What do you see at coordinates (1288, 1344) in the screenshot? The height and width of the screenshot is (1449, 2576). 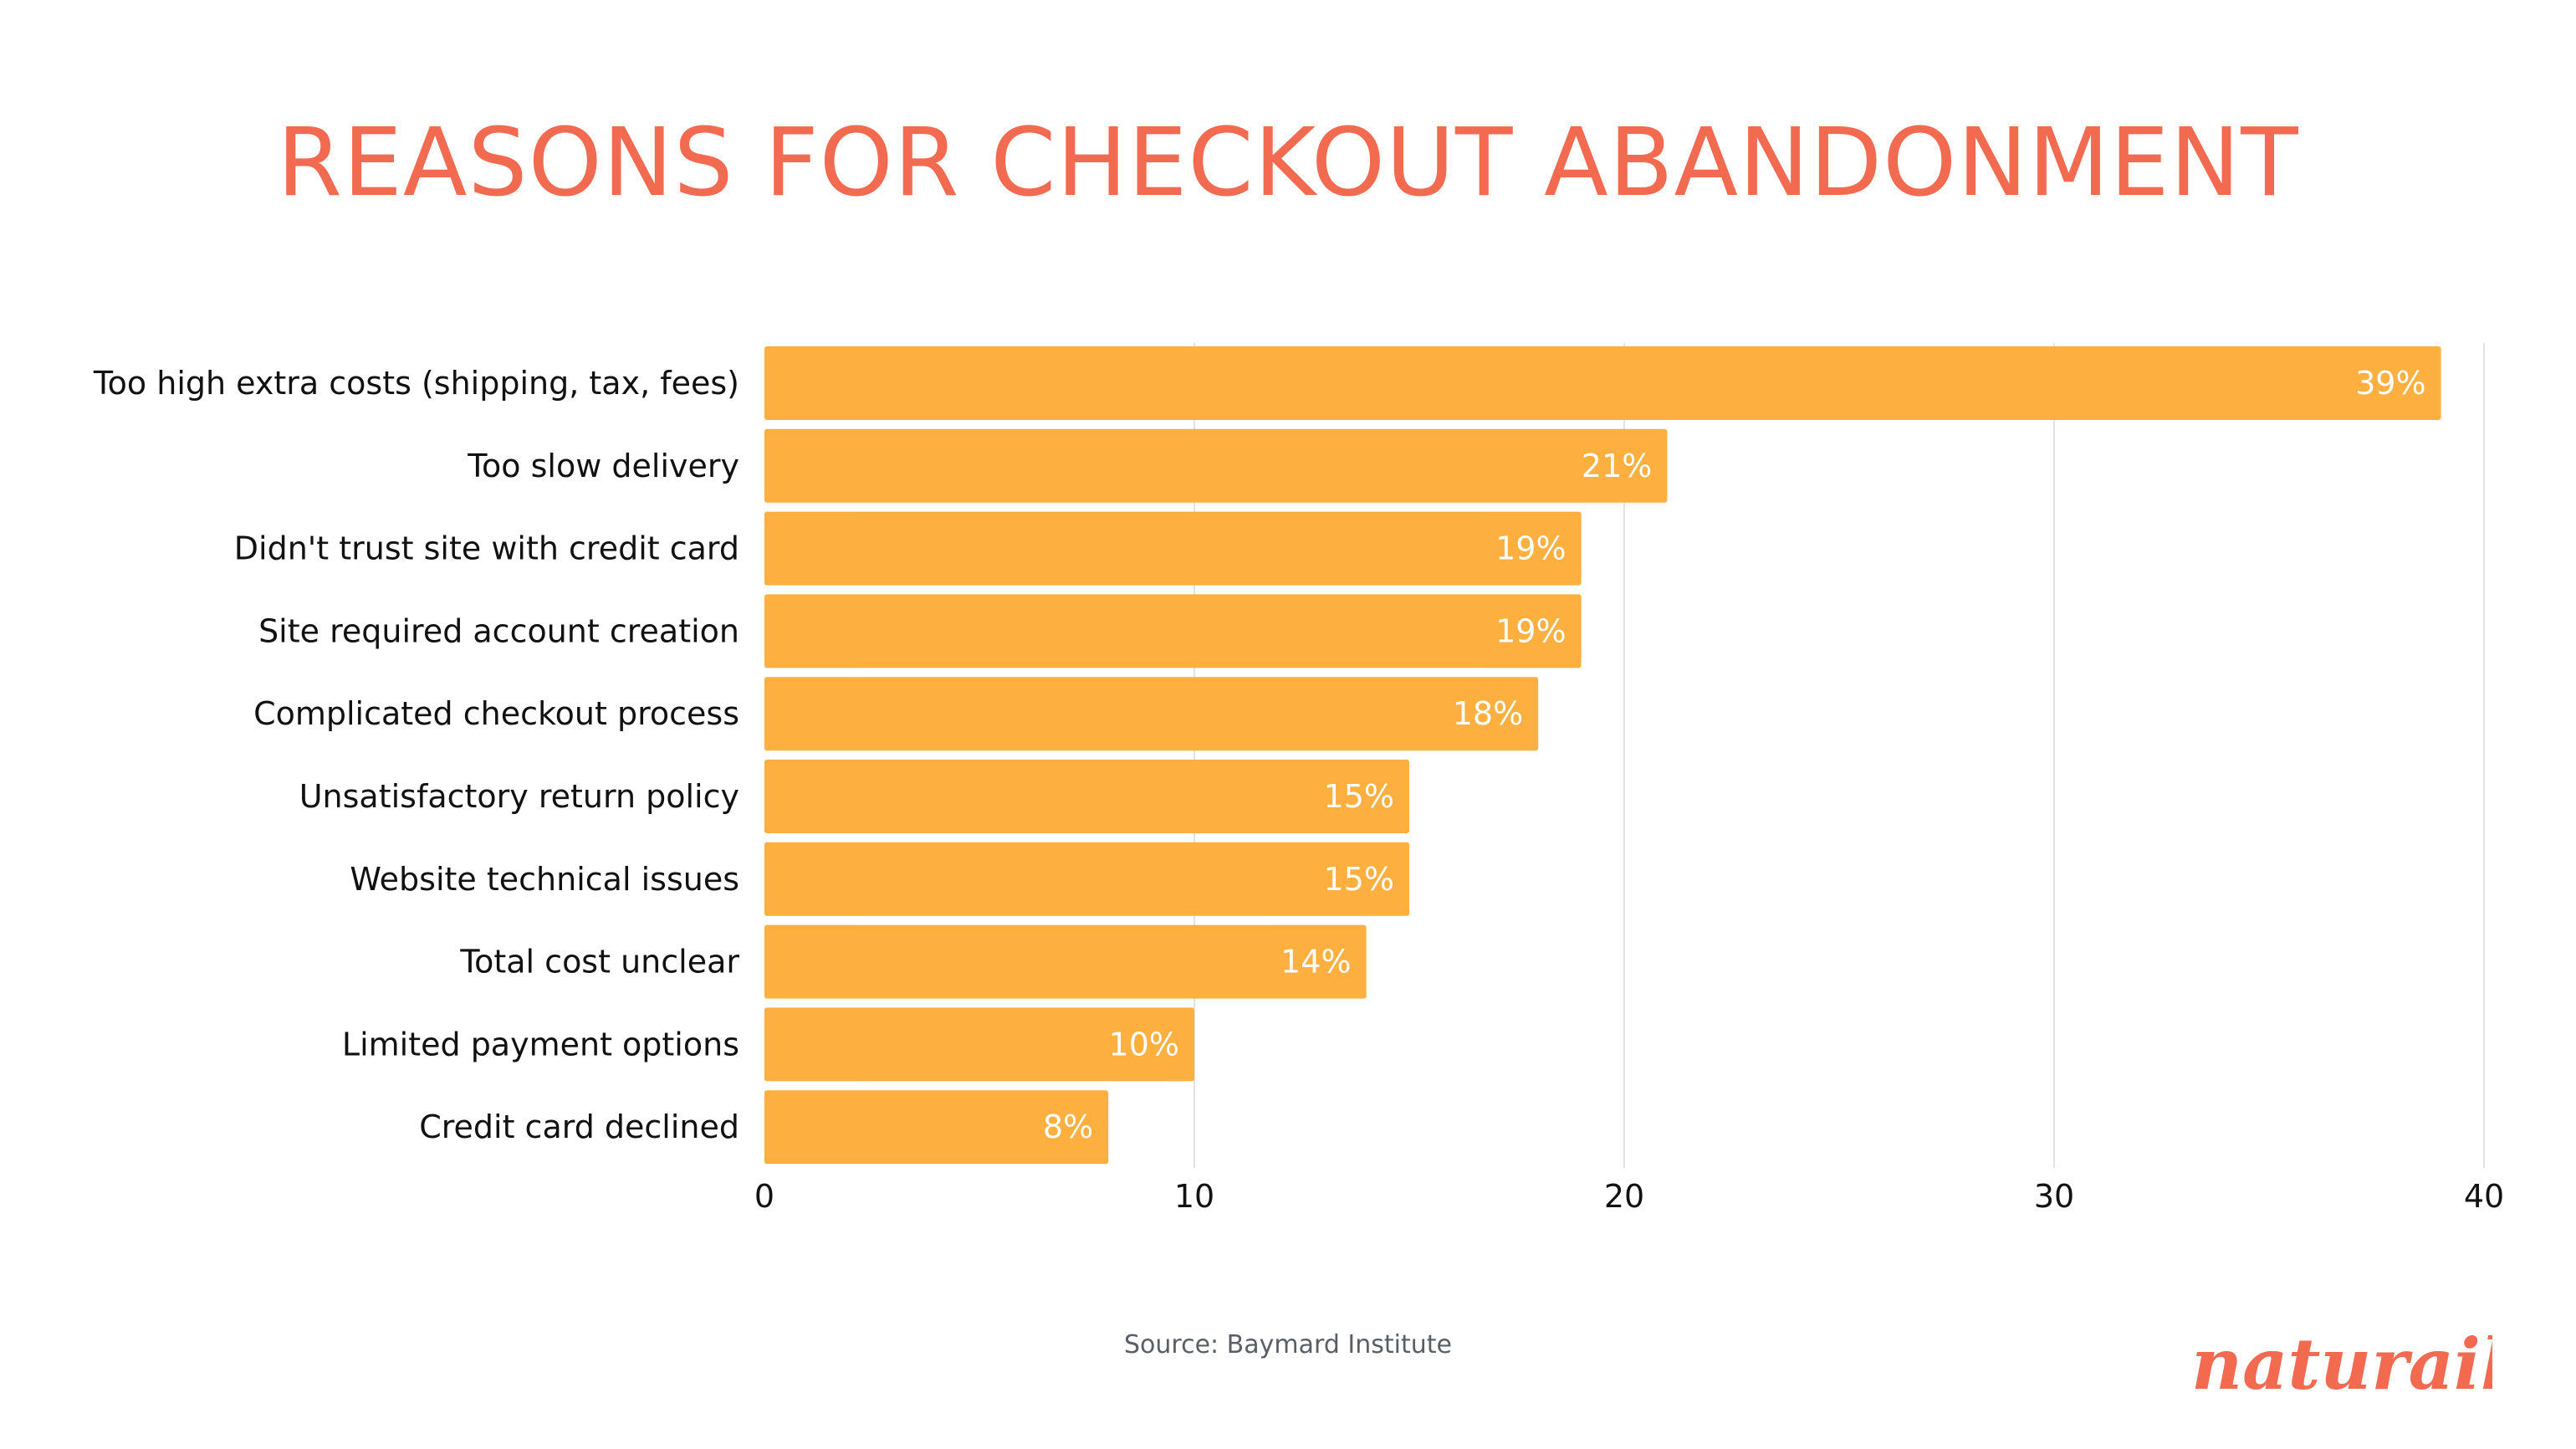 I see `source-note: Source: Baymard Institute` at bounding box center [1288, 1344].